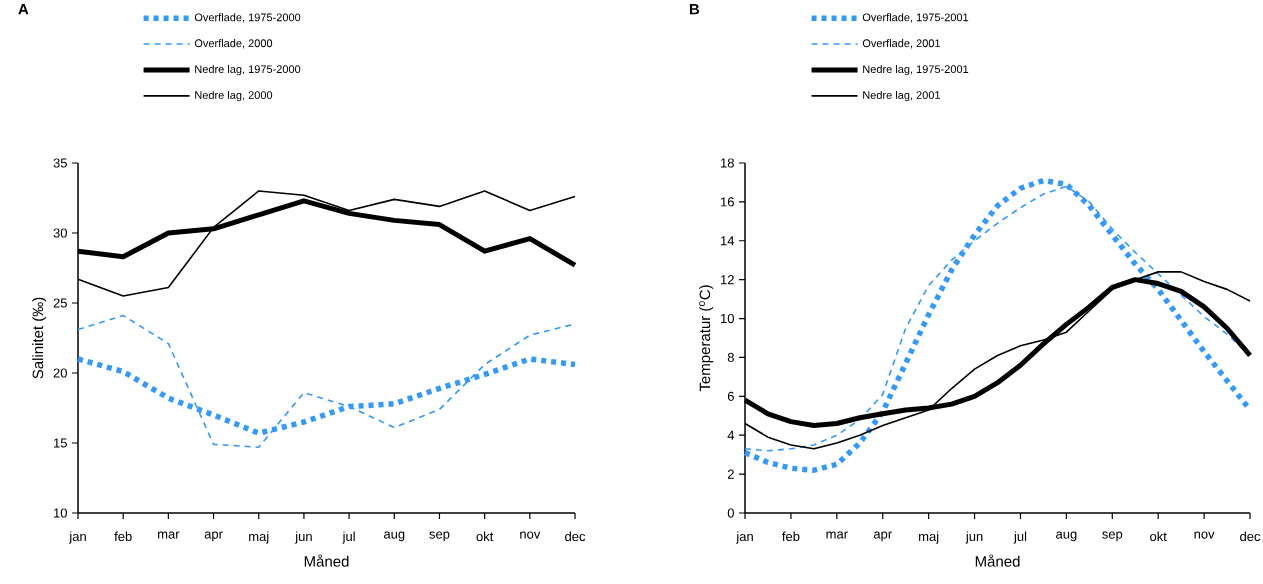  I want to click on y-axis-title: Salinitet (‰), so click(39, 338).